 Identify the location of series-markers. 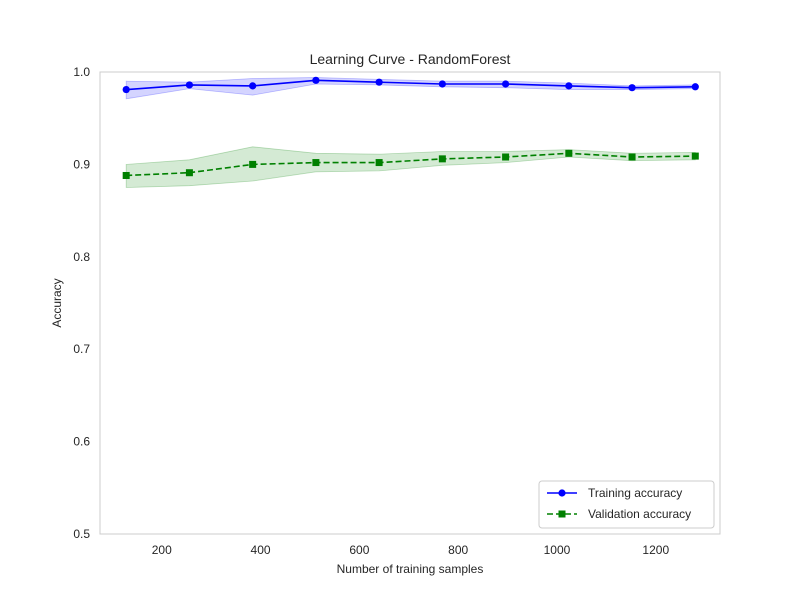
(410, 127).